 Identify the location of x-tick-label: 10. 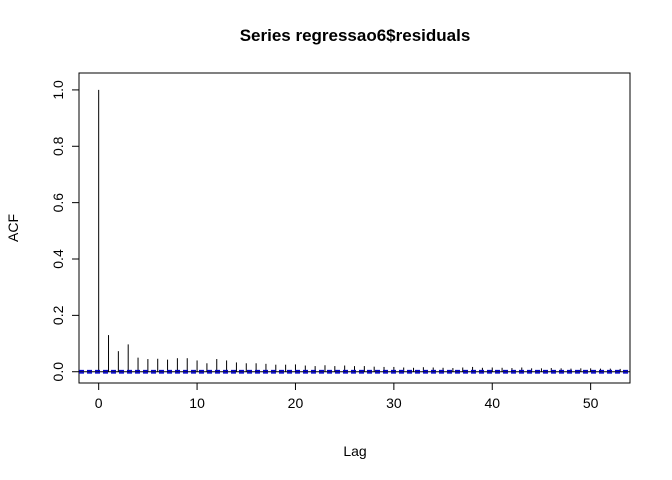
(197, 403).